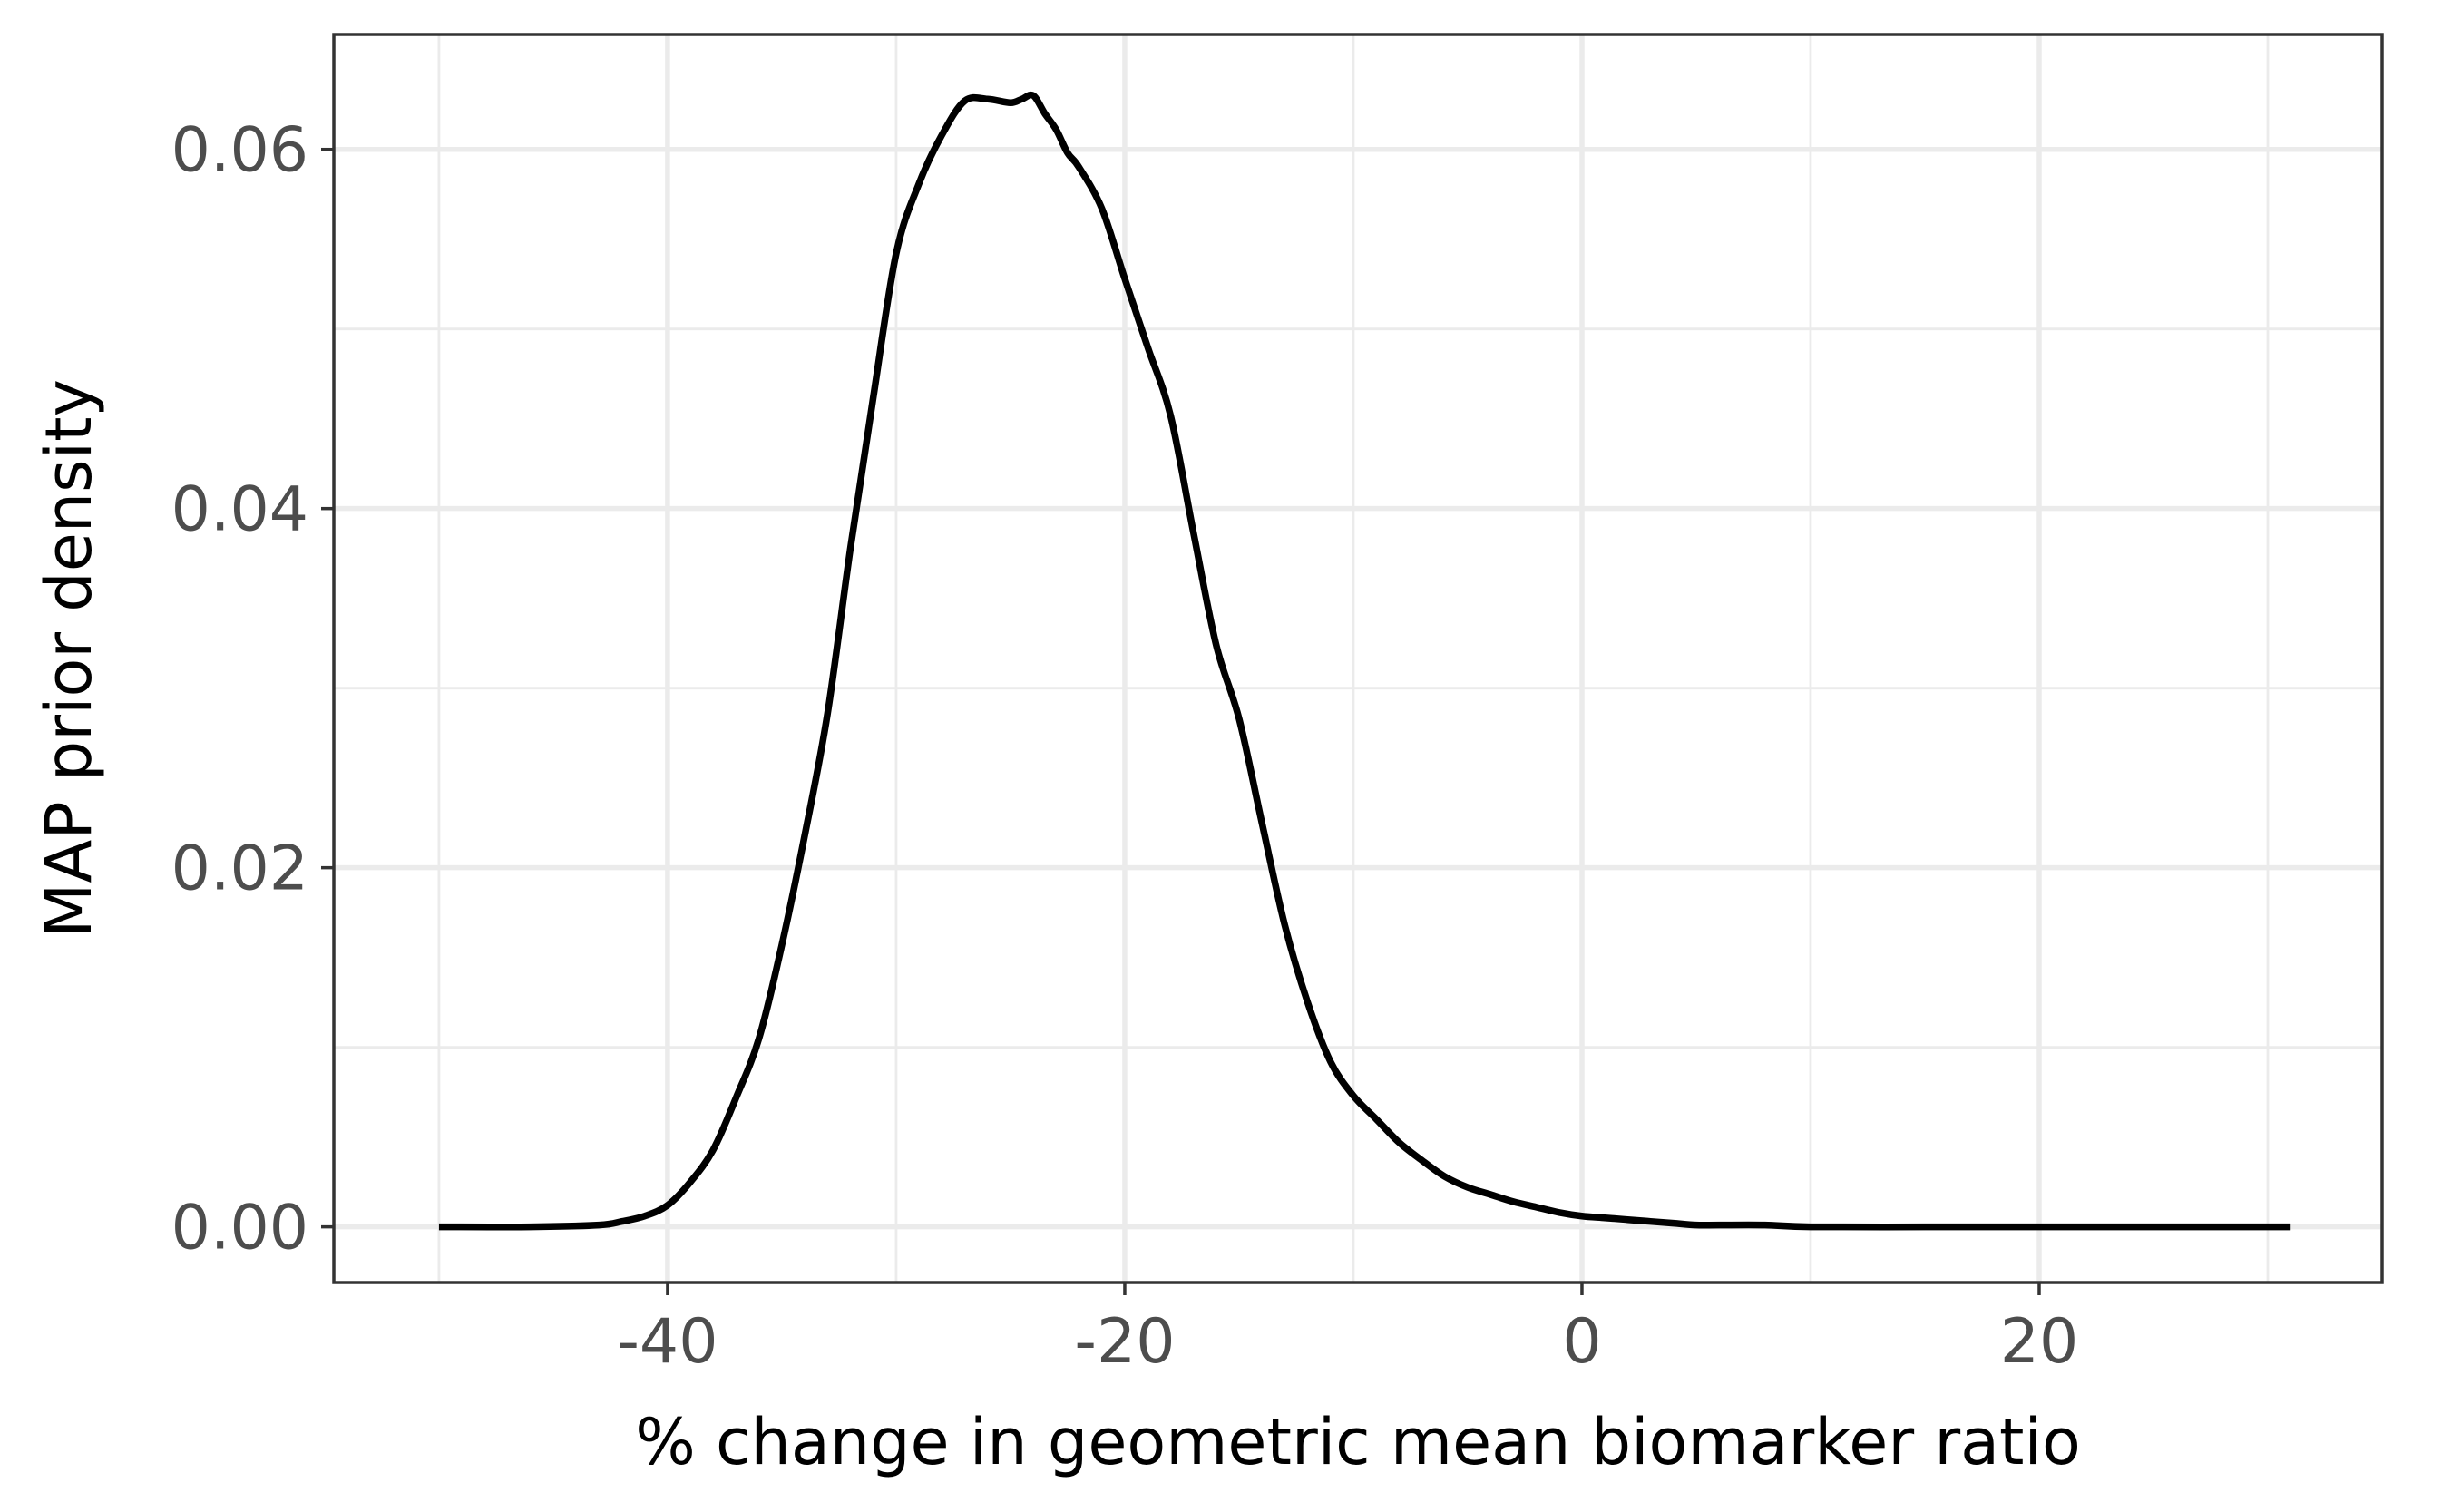 The height and width of the screenshot is (1512, 2451). Describe the element at coordinates (69, 658) in the screenshot. I see `y-axis-title: MAP prior density` at that location.